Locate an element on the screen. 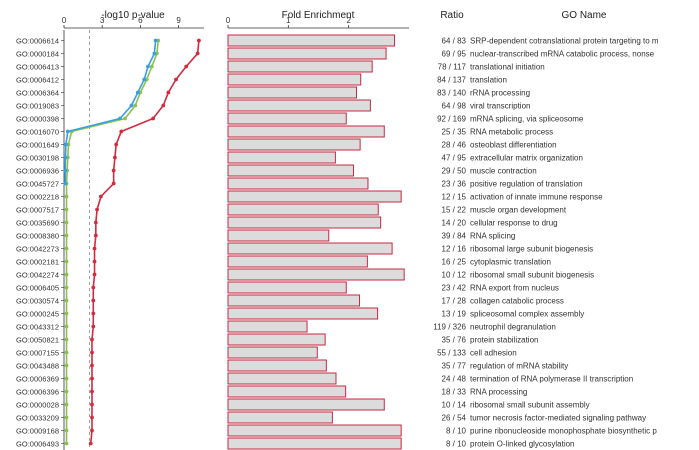 The width and height of the screenshot is (699, 450). go-id-label: GO:0045727 is located at coordinates (37, 184).